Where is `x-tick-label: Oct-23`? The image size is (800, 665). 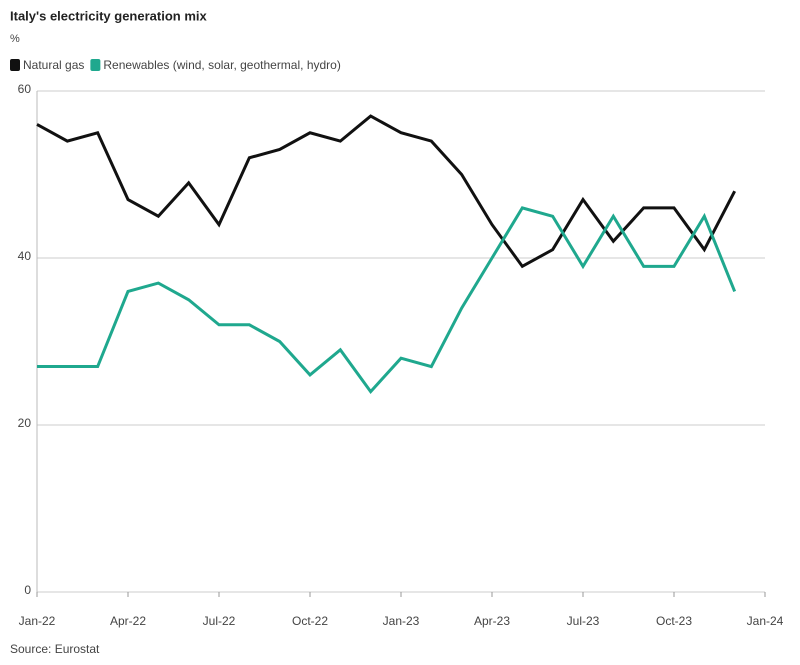 x-tick-label: Oct-23 is located at coordinates (674, 621).